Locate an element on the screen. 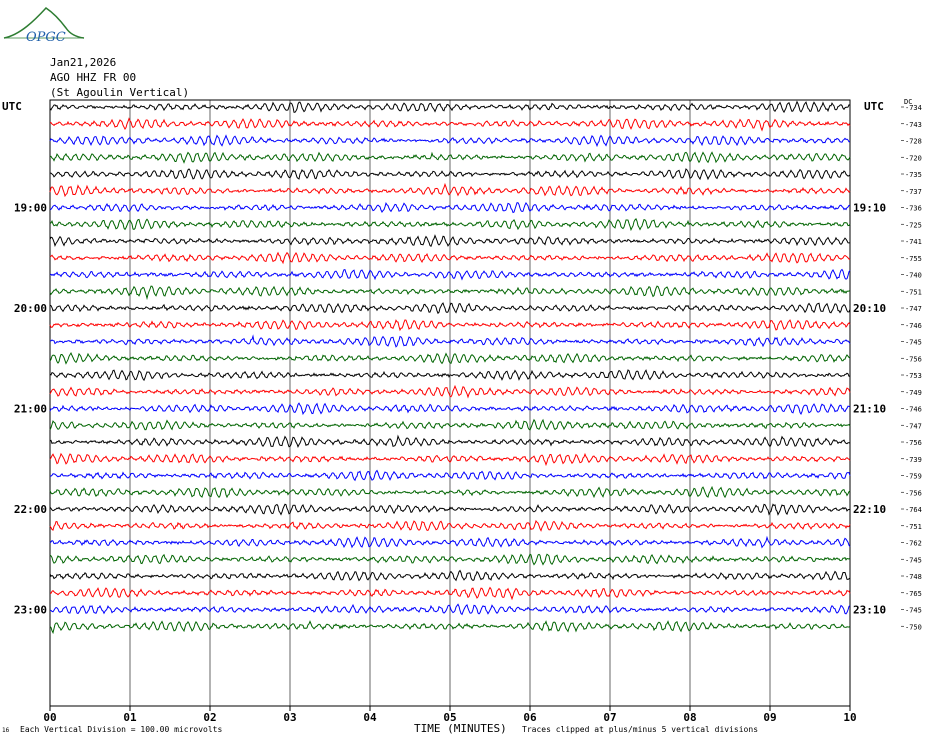 The height and width of the screenshot is (744, 930). x-tick-label: 01 is located at coordinates (130, 717).